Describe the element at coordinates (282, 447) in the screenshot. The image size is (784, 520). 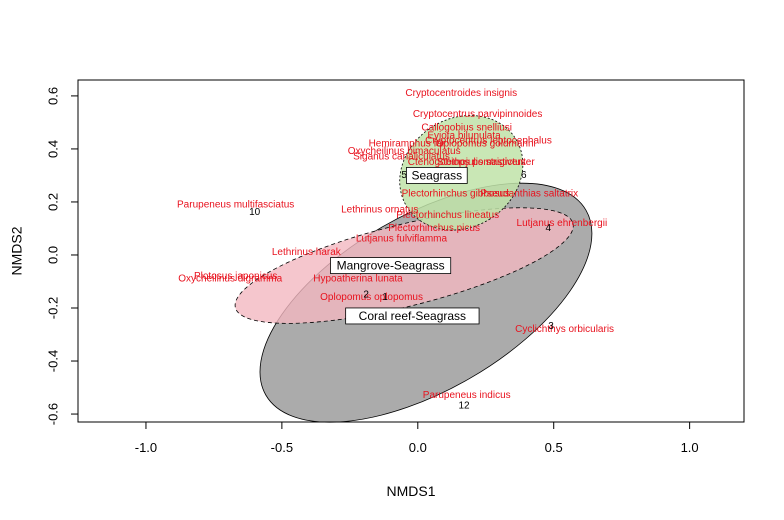
I see `x-tick-label: -0.5` at that location.